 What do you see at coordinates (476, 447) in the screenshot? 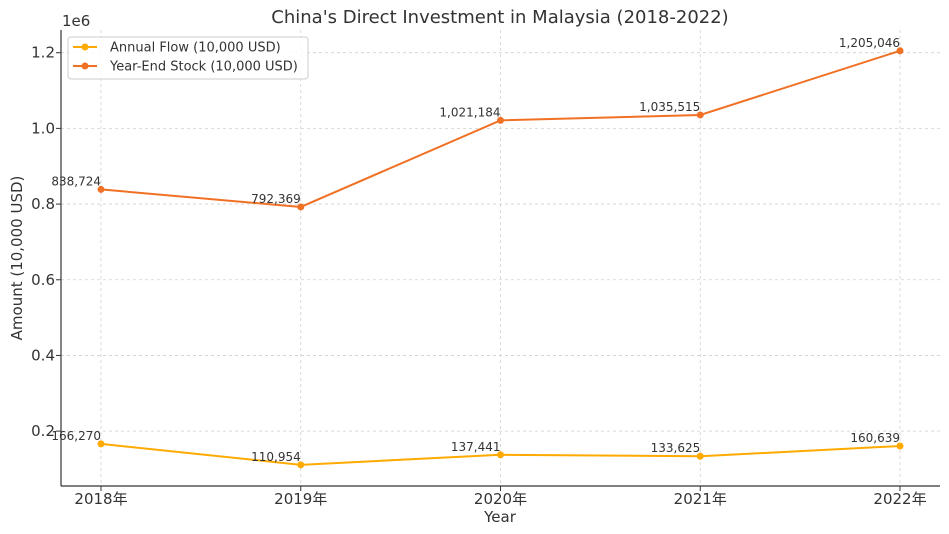
I see `data-label: 137,441` at bounding box center [476, 447].